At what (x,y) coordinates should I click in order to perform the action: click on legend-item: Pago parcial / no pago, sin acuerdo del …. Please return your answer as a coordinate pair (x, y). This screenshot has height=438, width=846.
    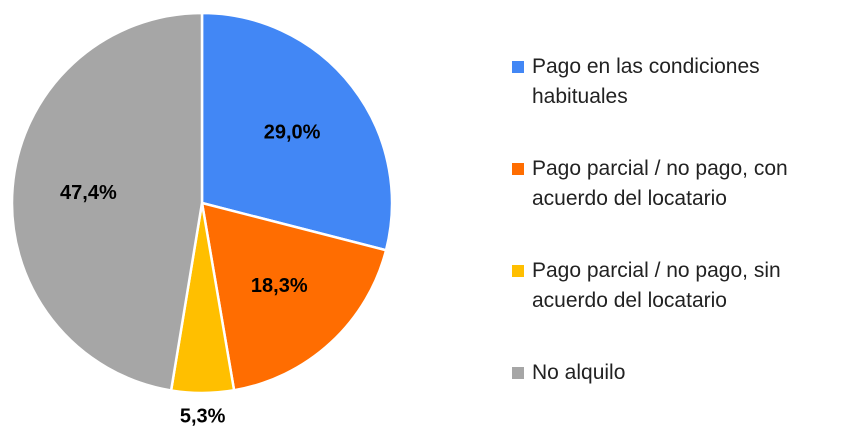
    Looking at the image, I should click on (677, 286).